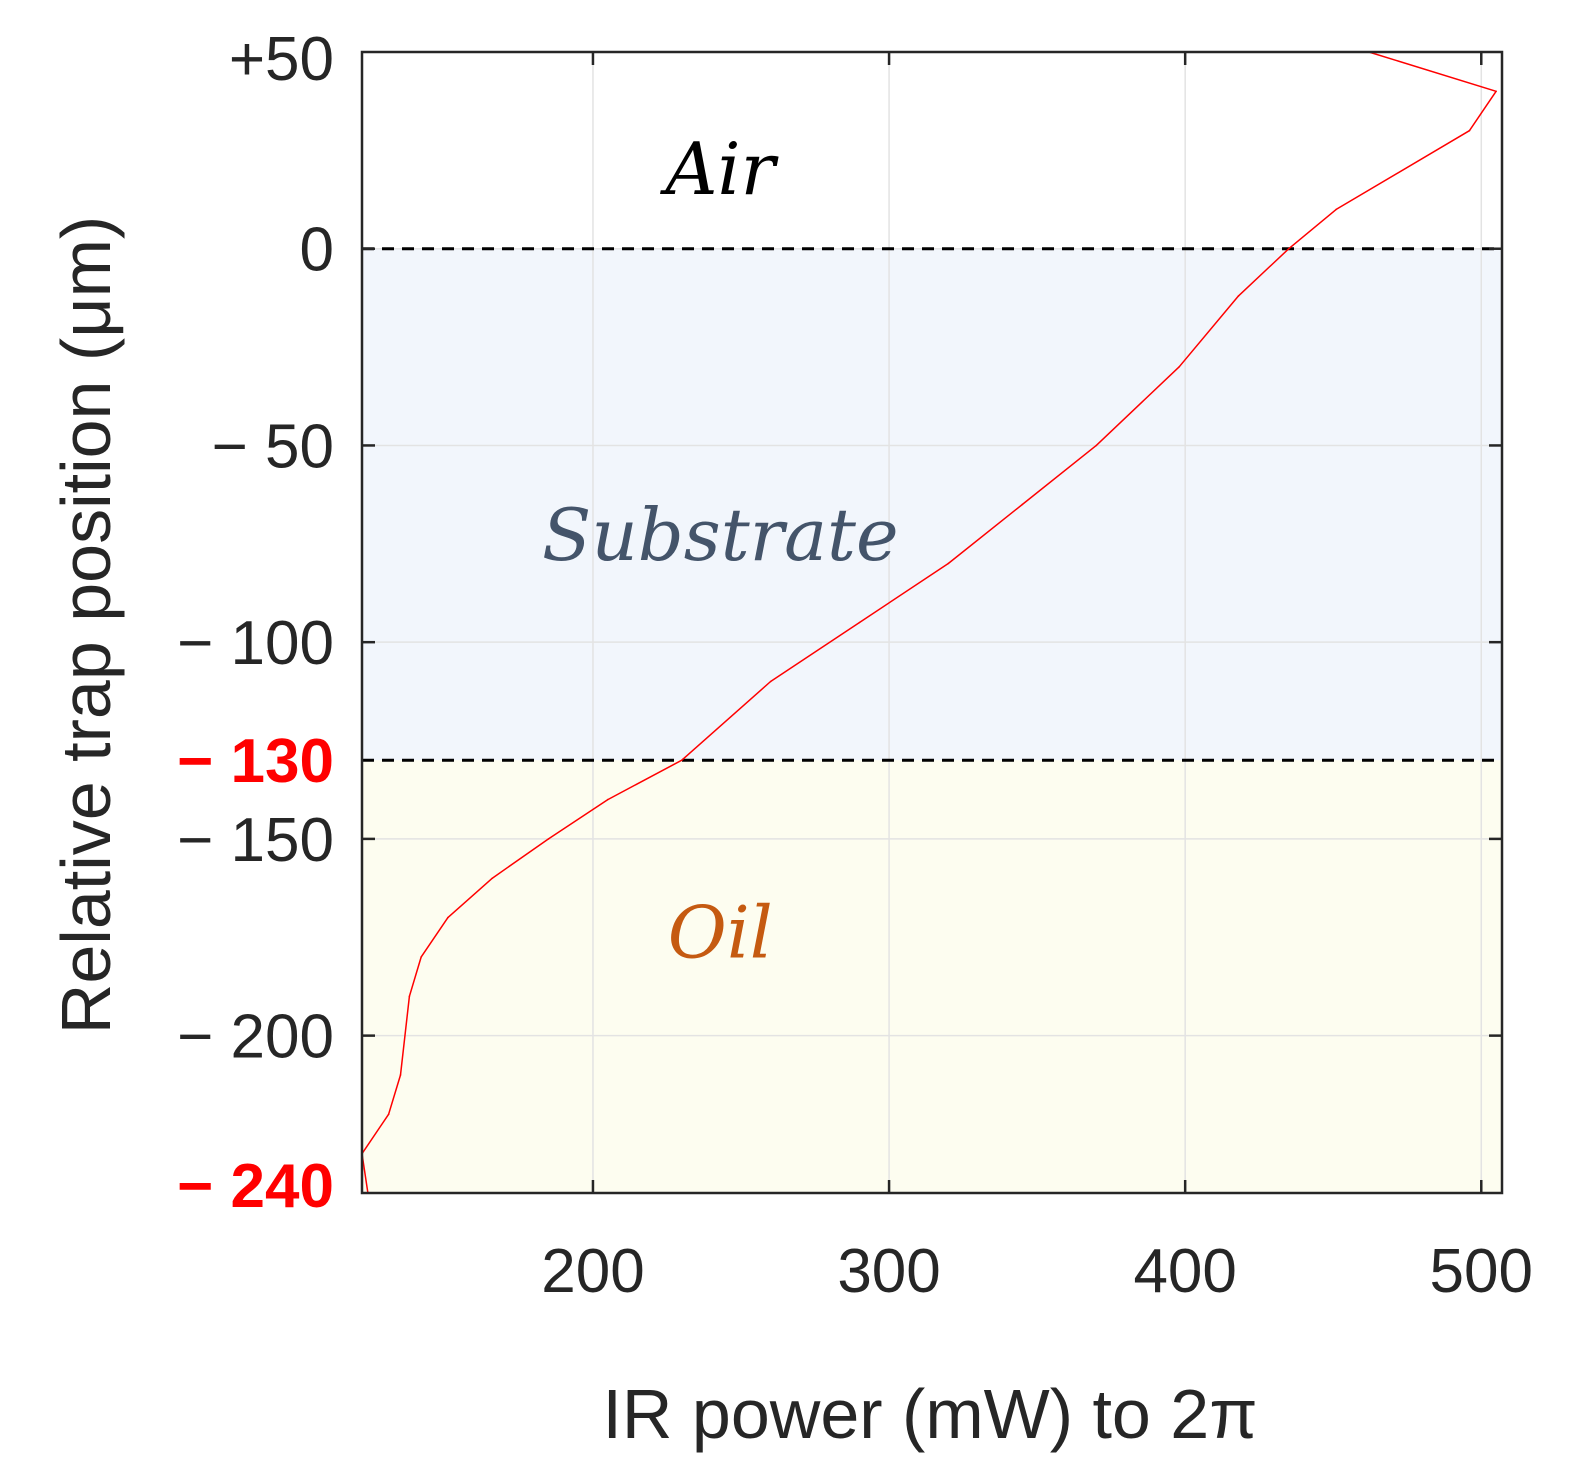 Image resolution: width=1584 pixels, height=1467 pixels. I want to click on x-tick-label: 400, so click(1184, 1271).